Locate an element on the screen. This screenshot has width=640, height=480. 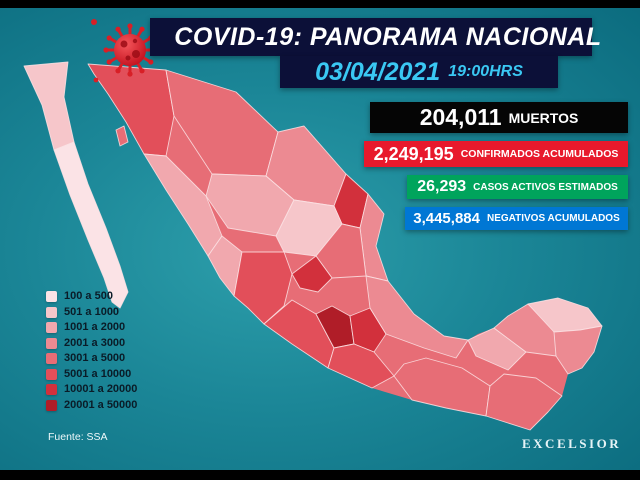
stat-muertos: 204,011 MUERTOS is located at coordinates (499, 117).